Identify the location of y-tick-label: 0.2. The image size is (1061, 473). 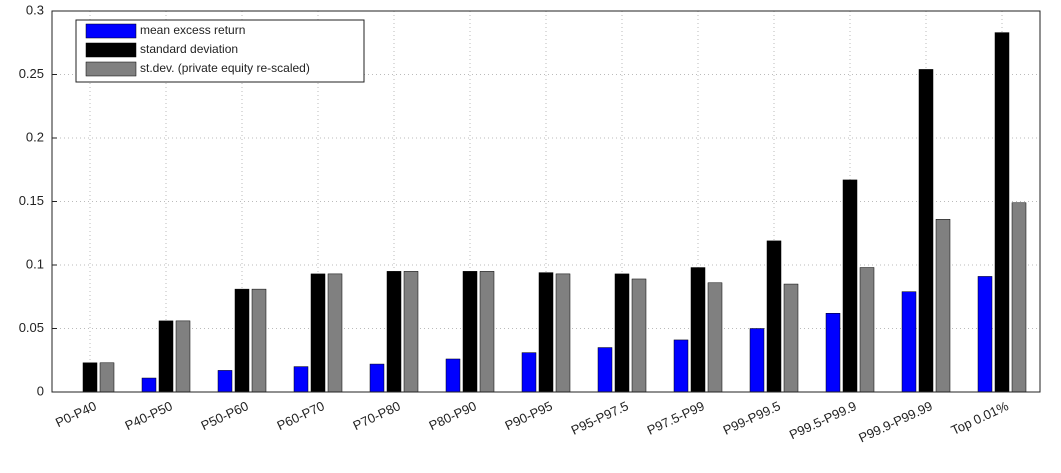
(35, 136).